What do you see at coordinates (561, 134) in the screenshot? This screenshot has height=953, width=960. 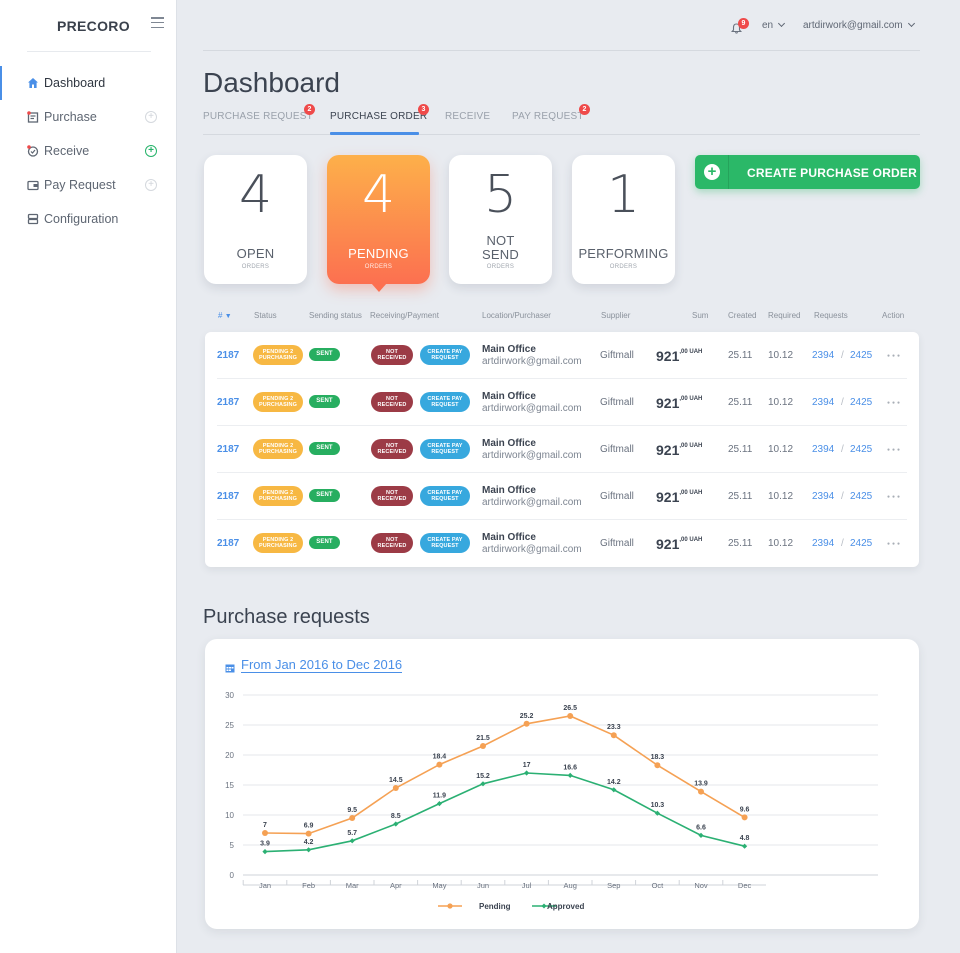 I see `tabs-divider` at bounding box center [561, 134].